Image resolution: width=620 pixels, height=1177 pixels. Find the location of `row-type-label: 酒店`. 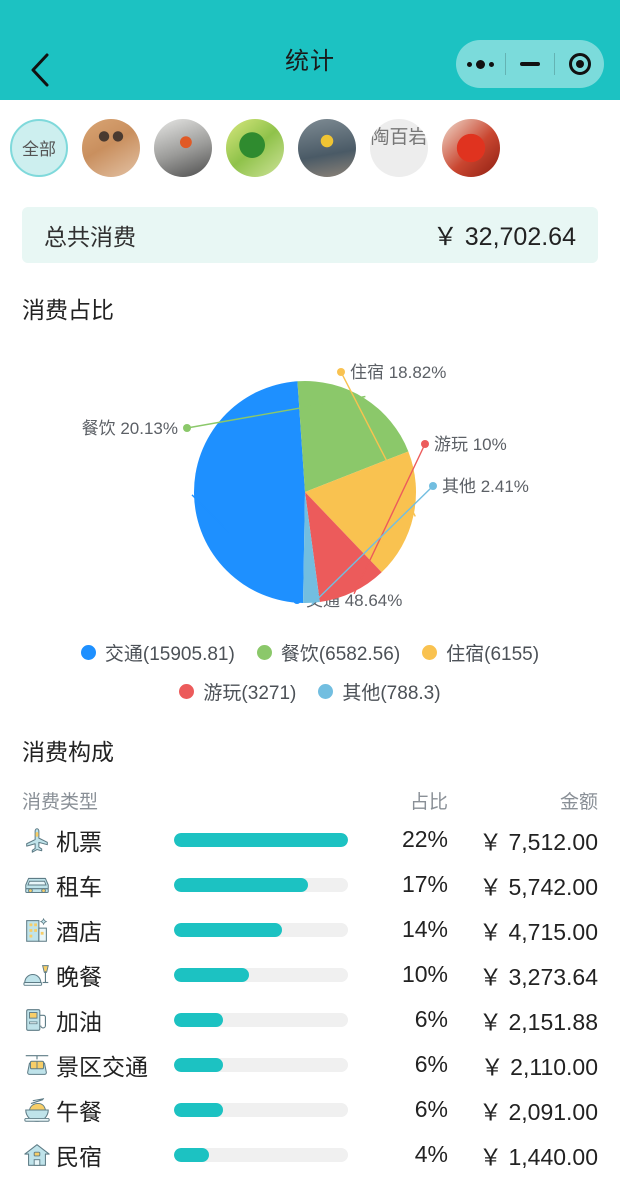

row-type-label: 酒店 is located at coordinates (79, 931).